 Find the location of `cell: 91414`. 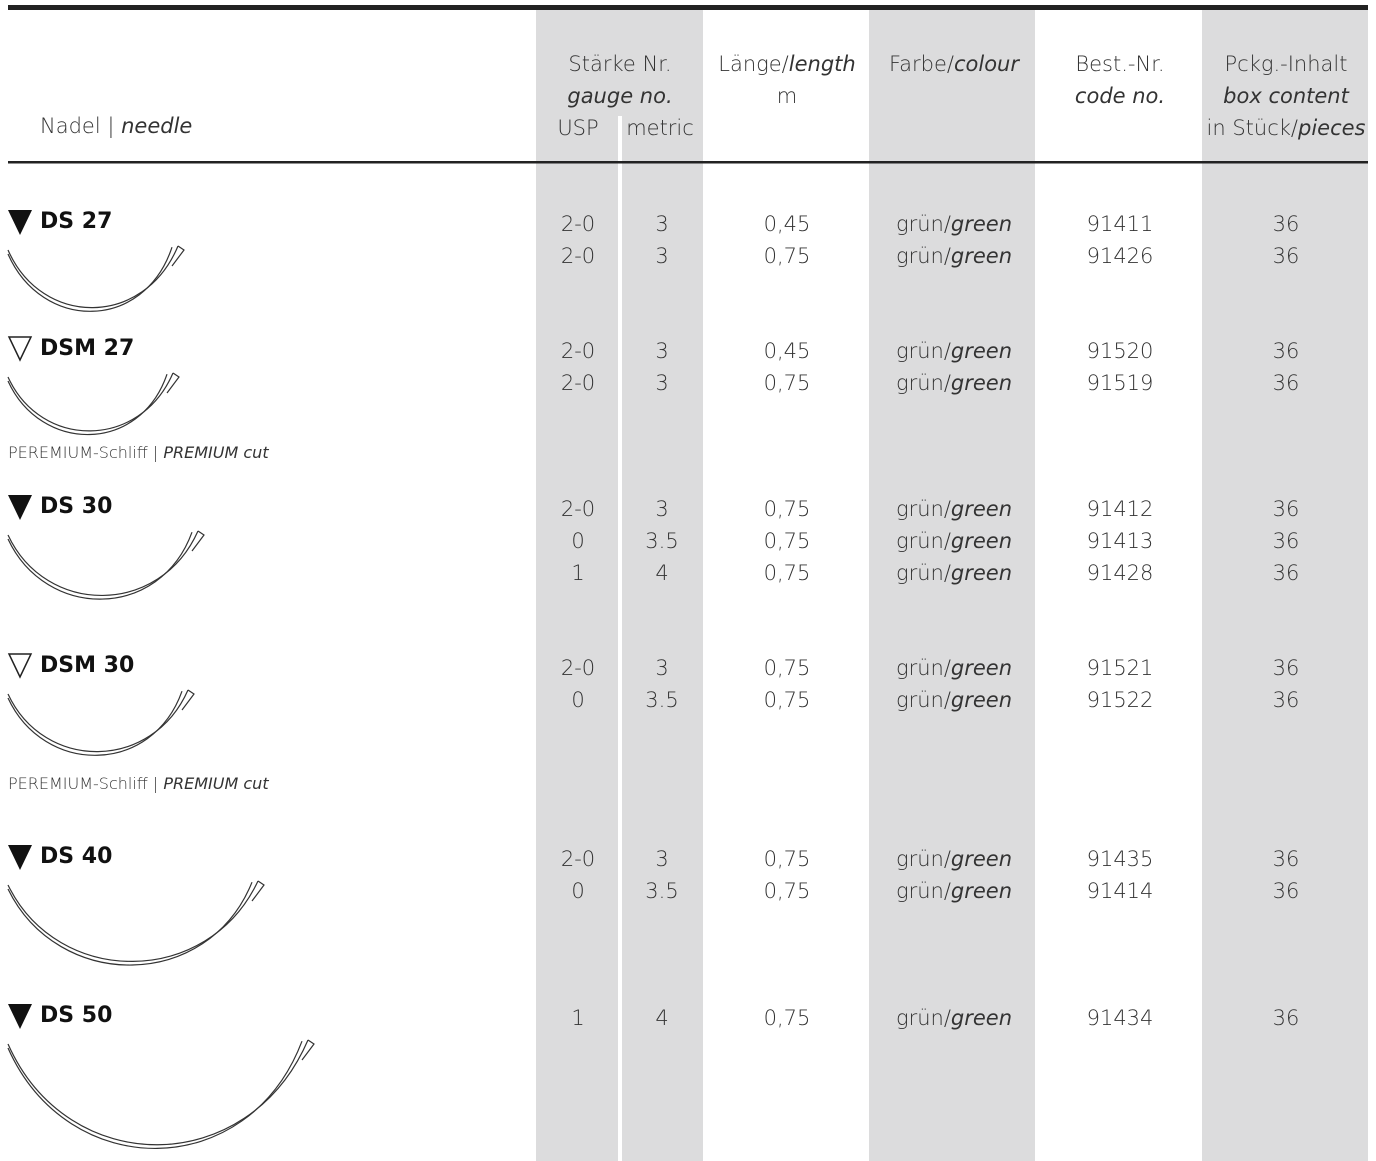

cell: 91414 is located at coordinates (1120, 891).